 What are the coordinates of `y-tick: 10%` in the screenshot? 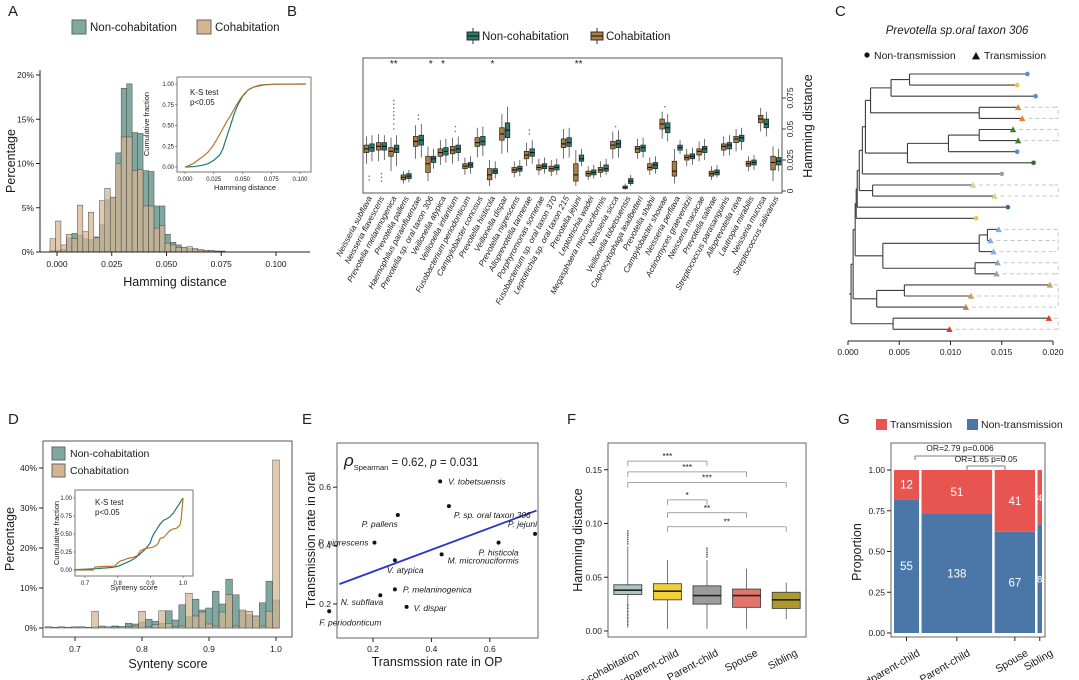 It's located at (28, 588).